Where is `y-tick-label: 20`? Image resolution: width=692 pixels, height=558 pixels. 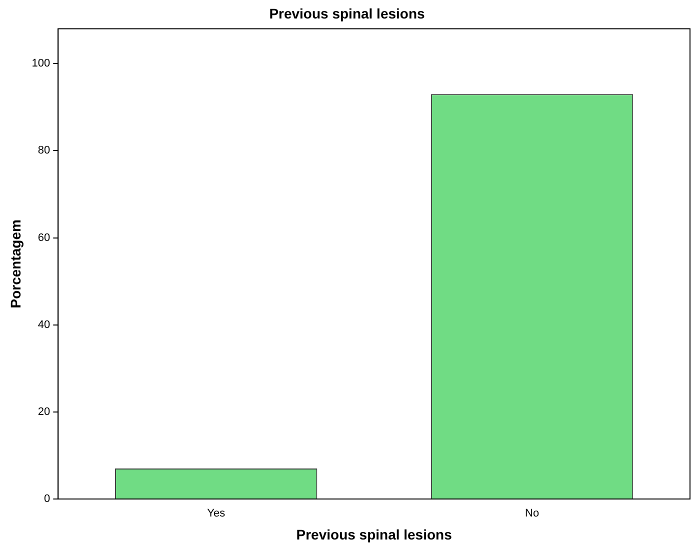 y-tick-label: 20 is located at coordinates (44, 412).